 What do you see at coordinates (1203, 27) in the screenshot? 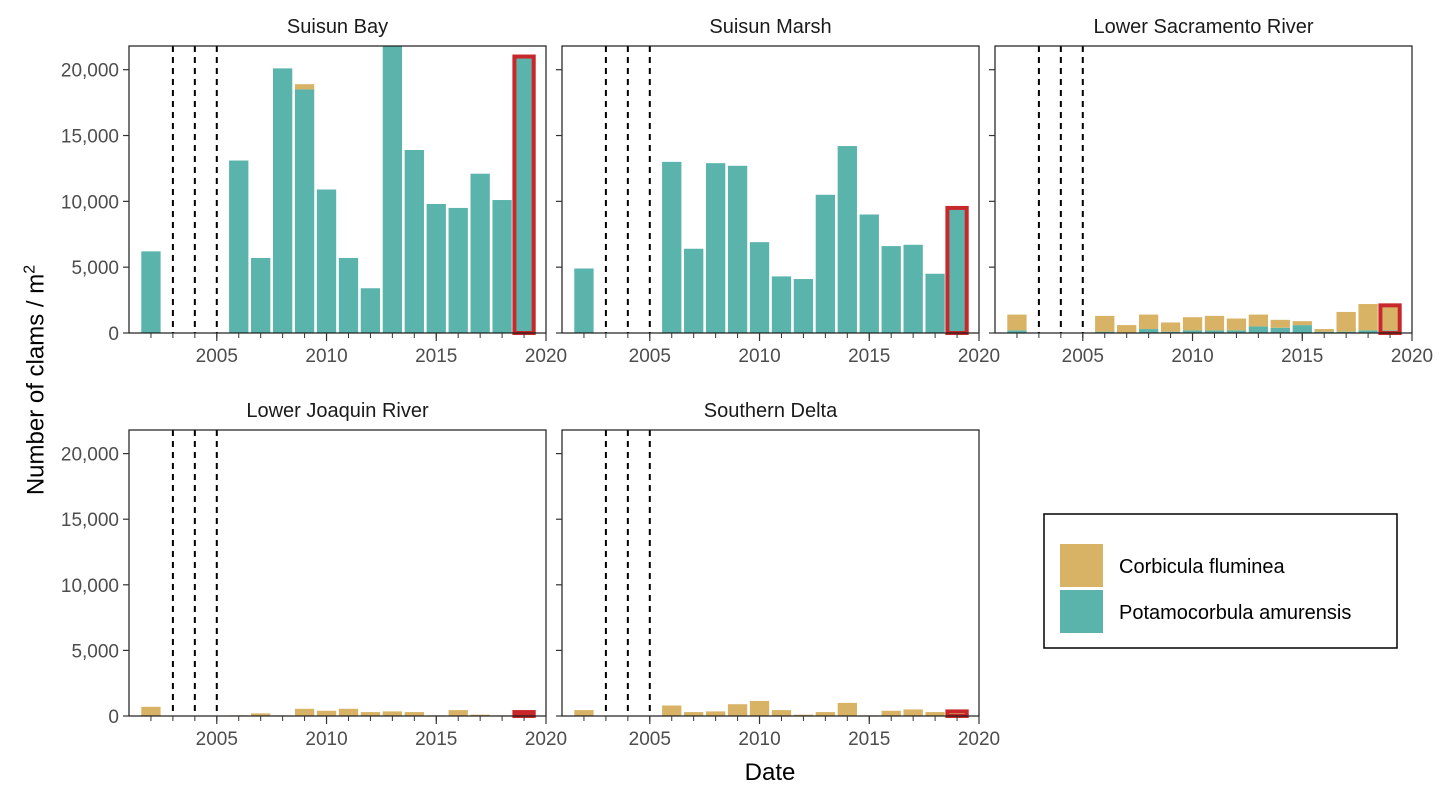
I see `panel-title: Lower Sacramento River` at bounding box center [1203, 27].